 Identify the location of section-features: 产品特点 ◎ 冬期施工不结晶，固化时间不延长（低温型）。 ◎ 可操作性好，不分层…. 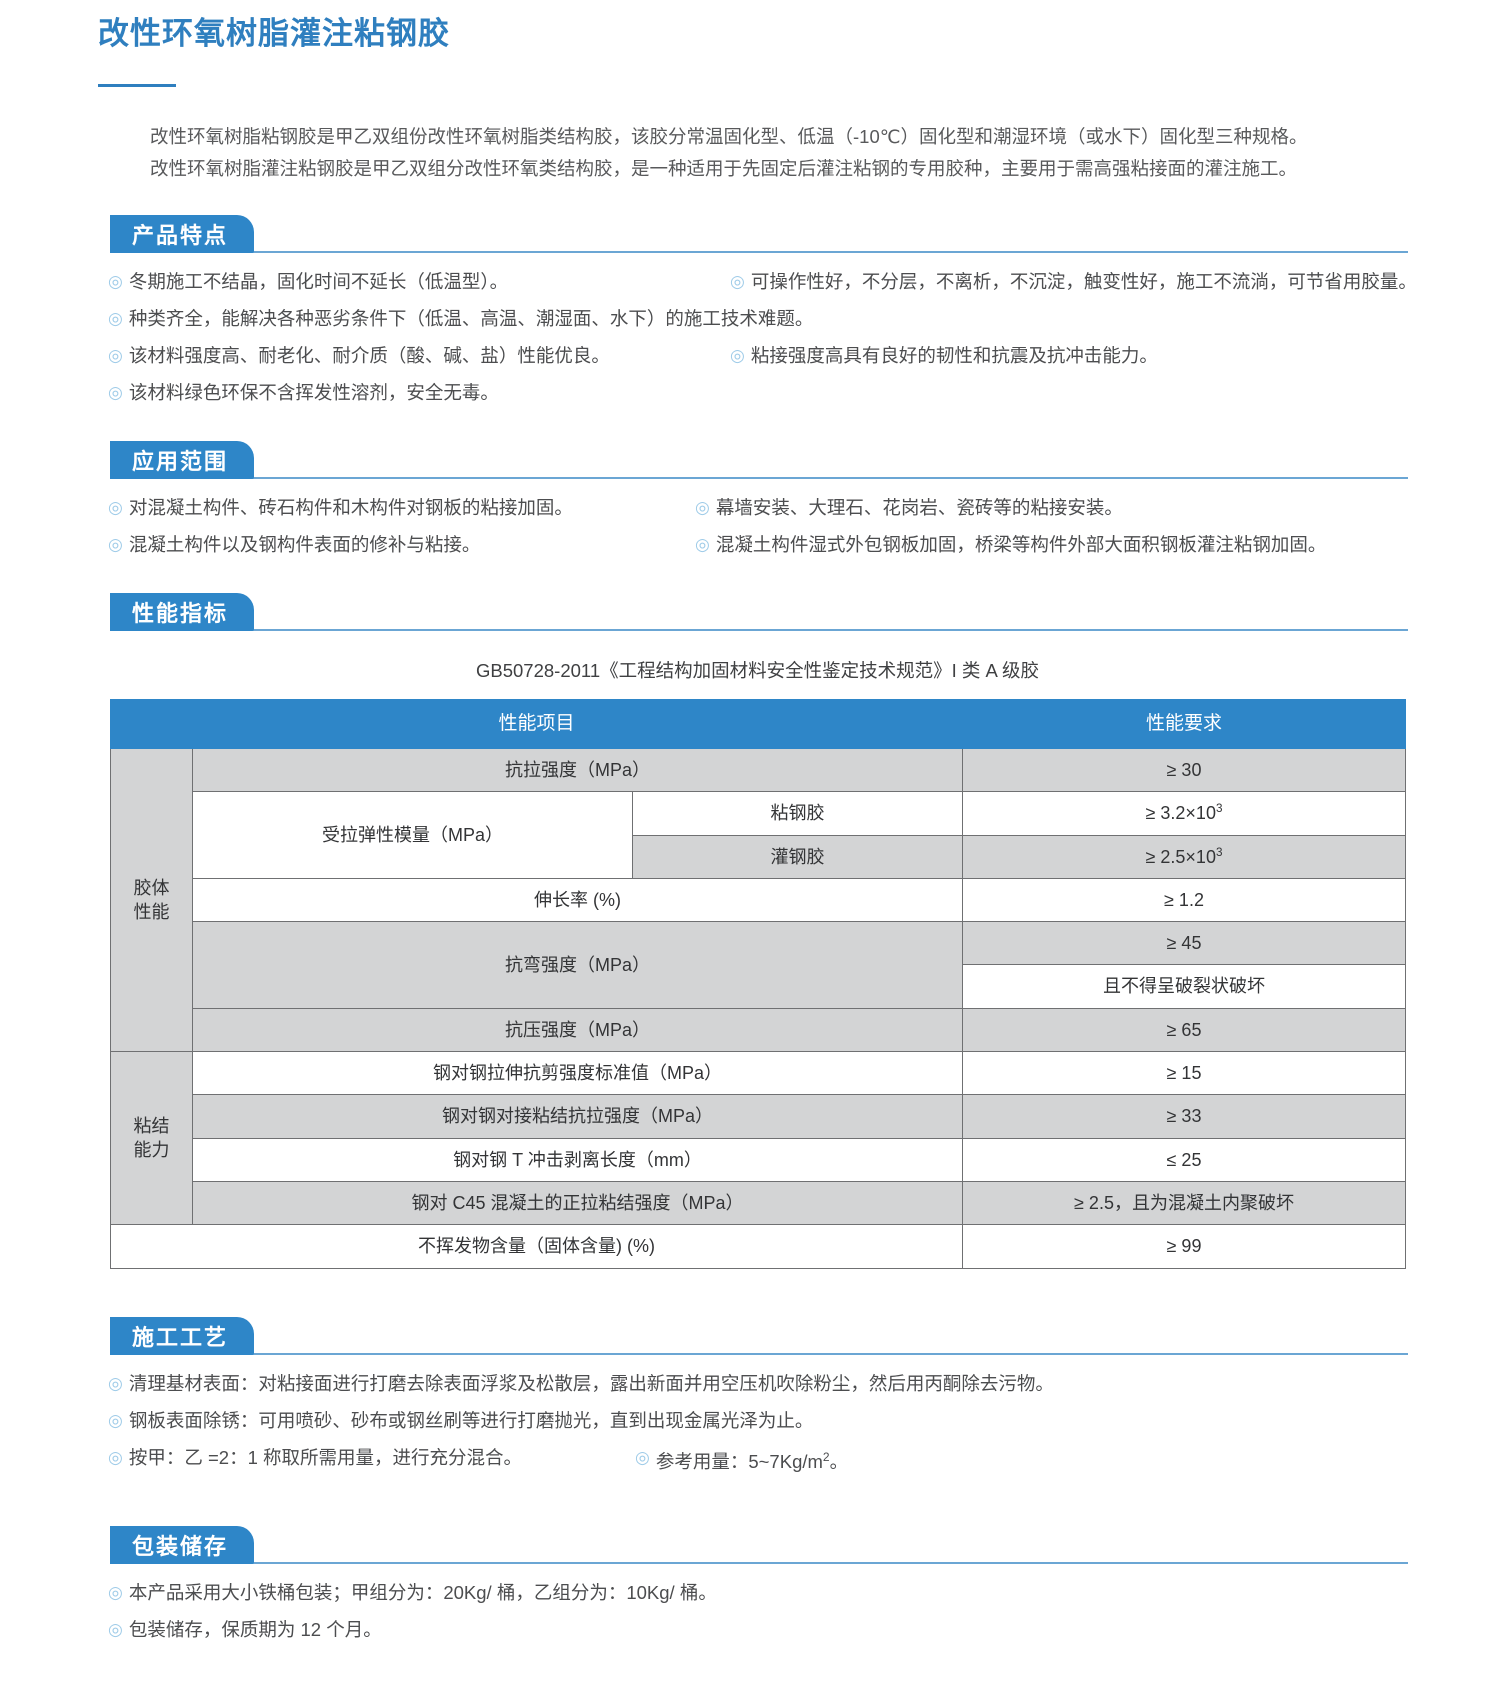
(751, 313).